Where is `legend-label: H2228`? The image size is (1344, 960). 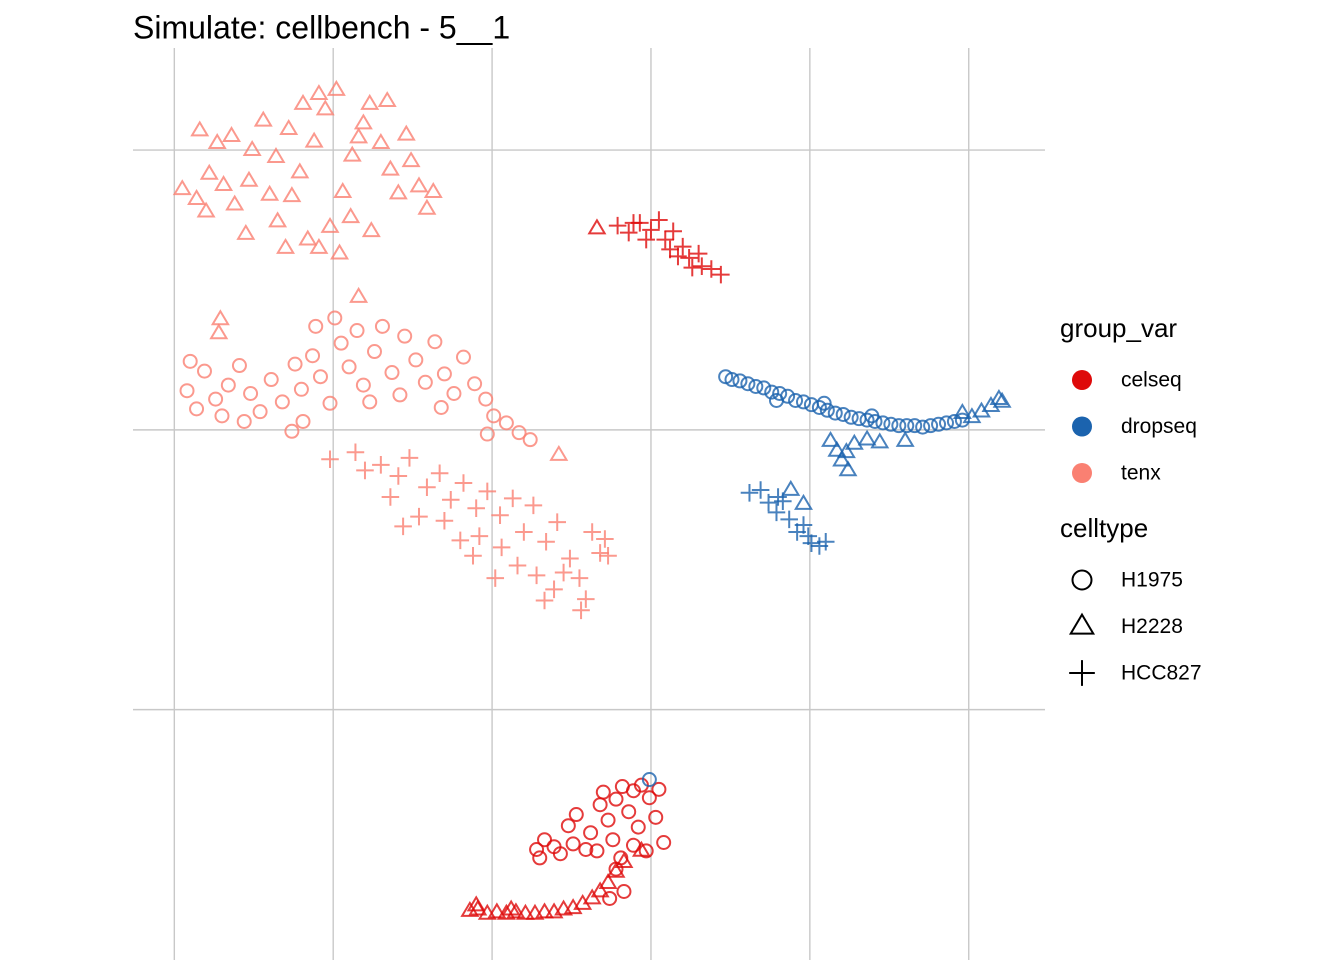 legend-label: H2228 is located at coordinates (1152, 626).